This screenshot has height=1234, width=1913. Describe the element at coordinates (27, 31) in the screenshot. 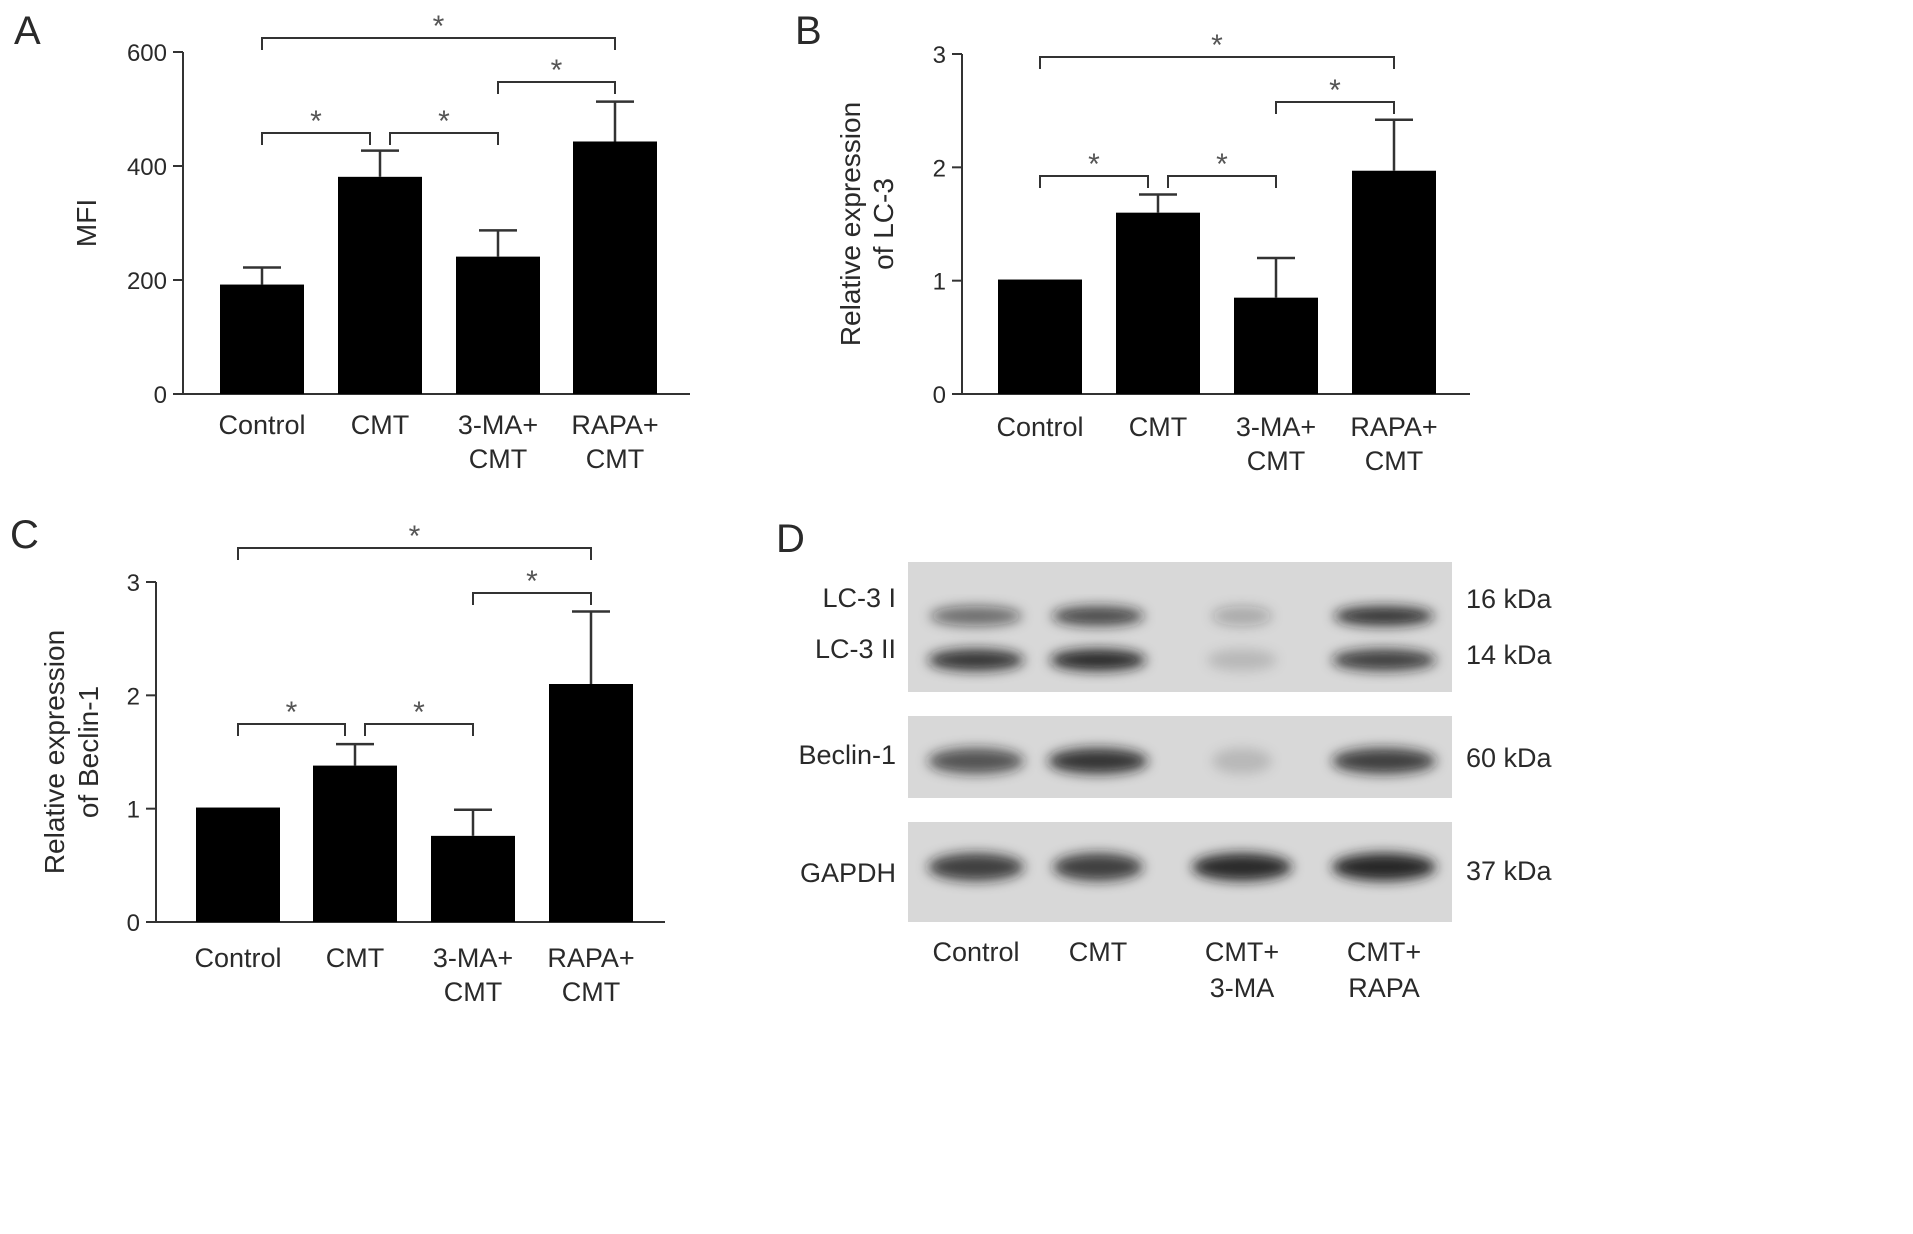

I see `panel-letter-a: A` at that location.